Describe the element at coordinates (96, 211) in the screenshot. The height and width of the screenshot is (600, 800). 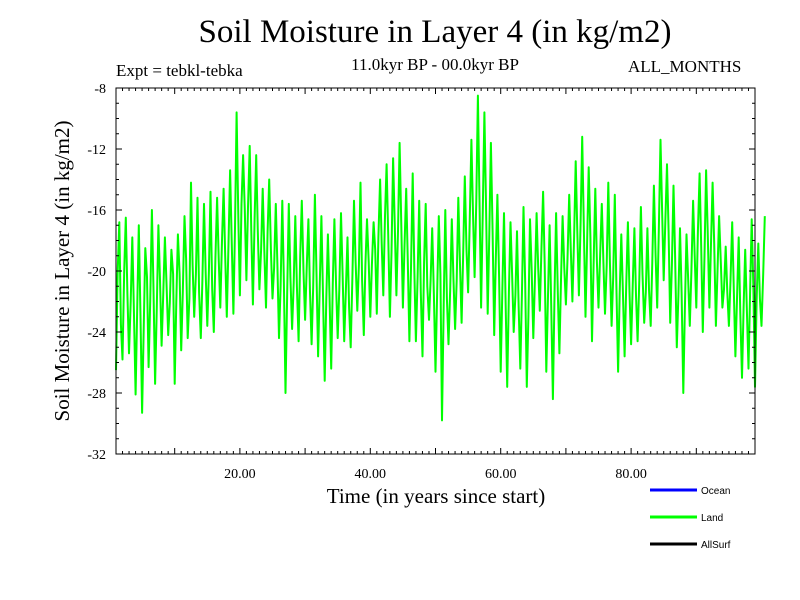
I see `y-tick-label: -16` at that location.